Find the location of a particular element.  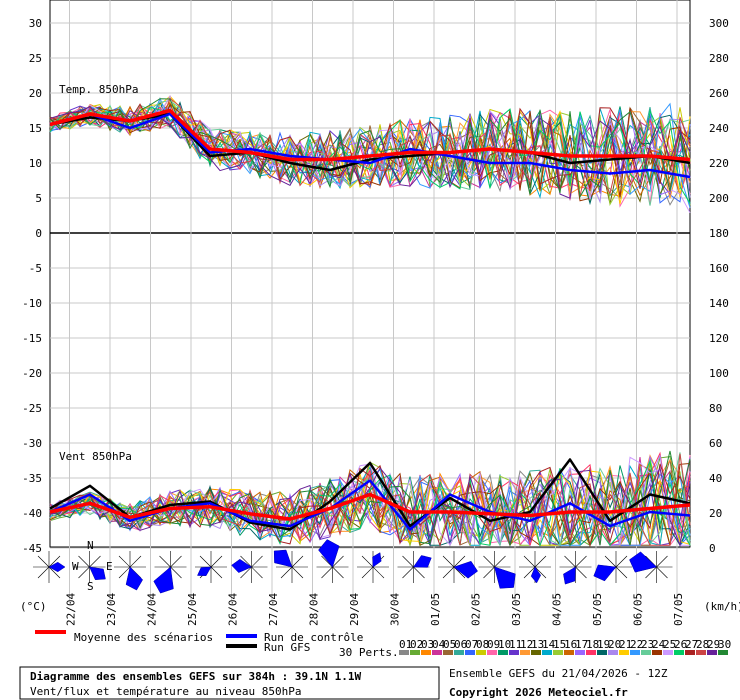

pert-label: 29 is located at coordinates (713, 644).